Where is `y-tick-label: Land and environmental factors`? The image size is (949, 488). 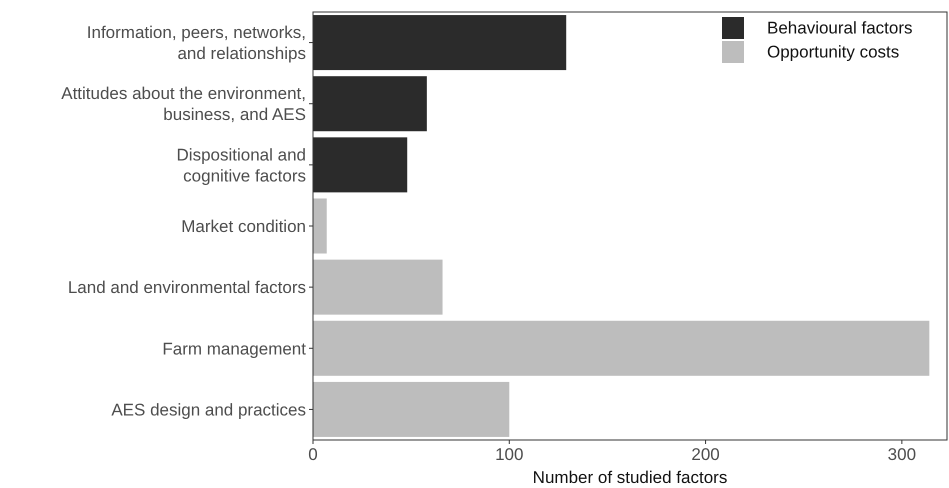 y-tick-label: Land and environmental factors is located at coordinates (187, 287).